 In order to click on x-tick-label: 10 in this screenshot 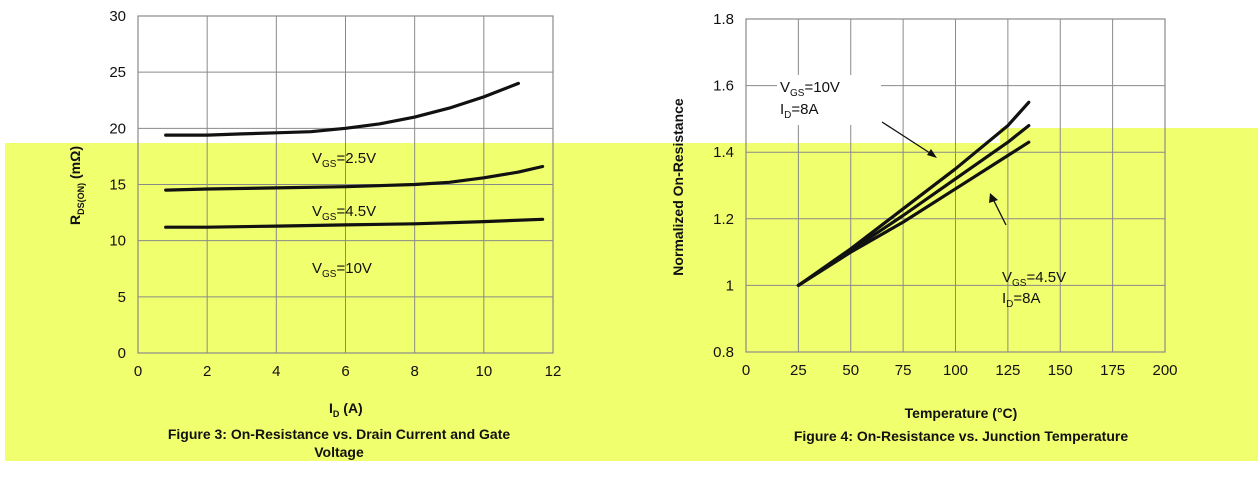, I will do `click(483, 371)`.